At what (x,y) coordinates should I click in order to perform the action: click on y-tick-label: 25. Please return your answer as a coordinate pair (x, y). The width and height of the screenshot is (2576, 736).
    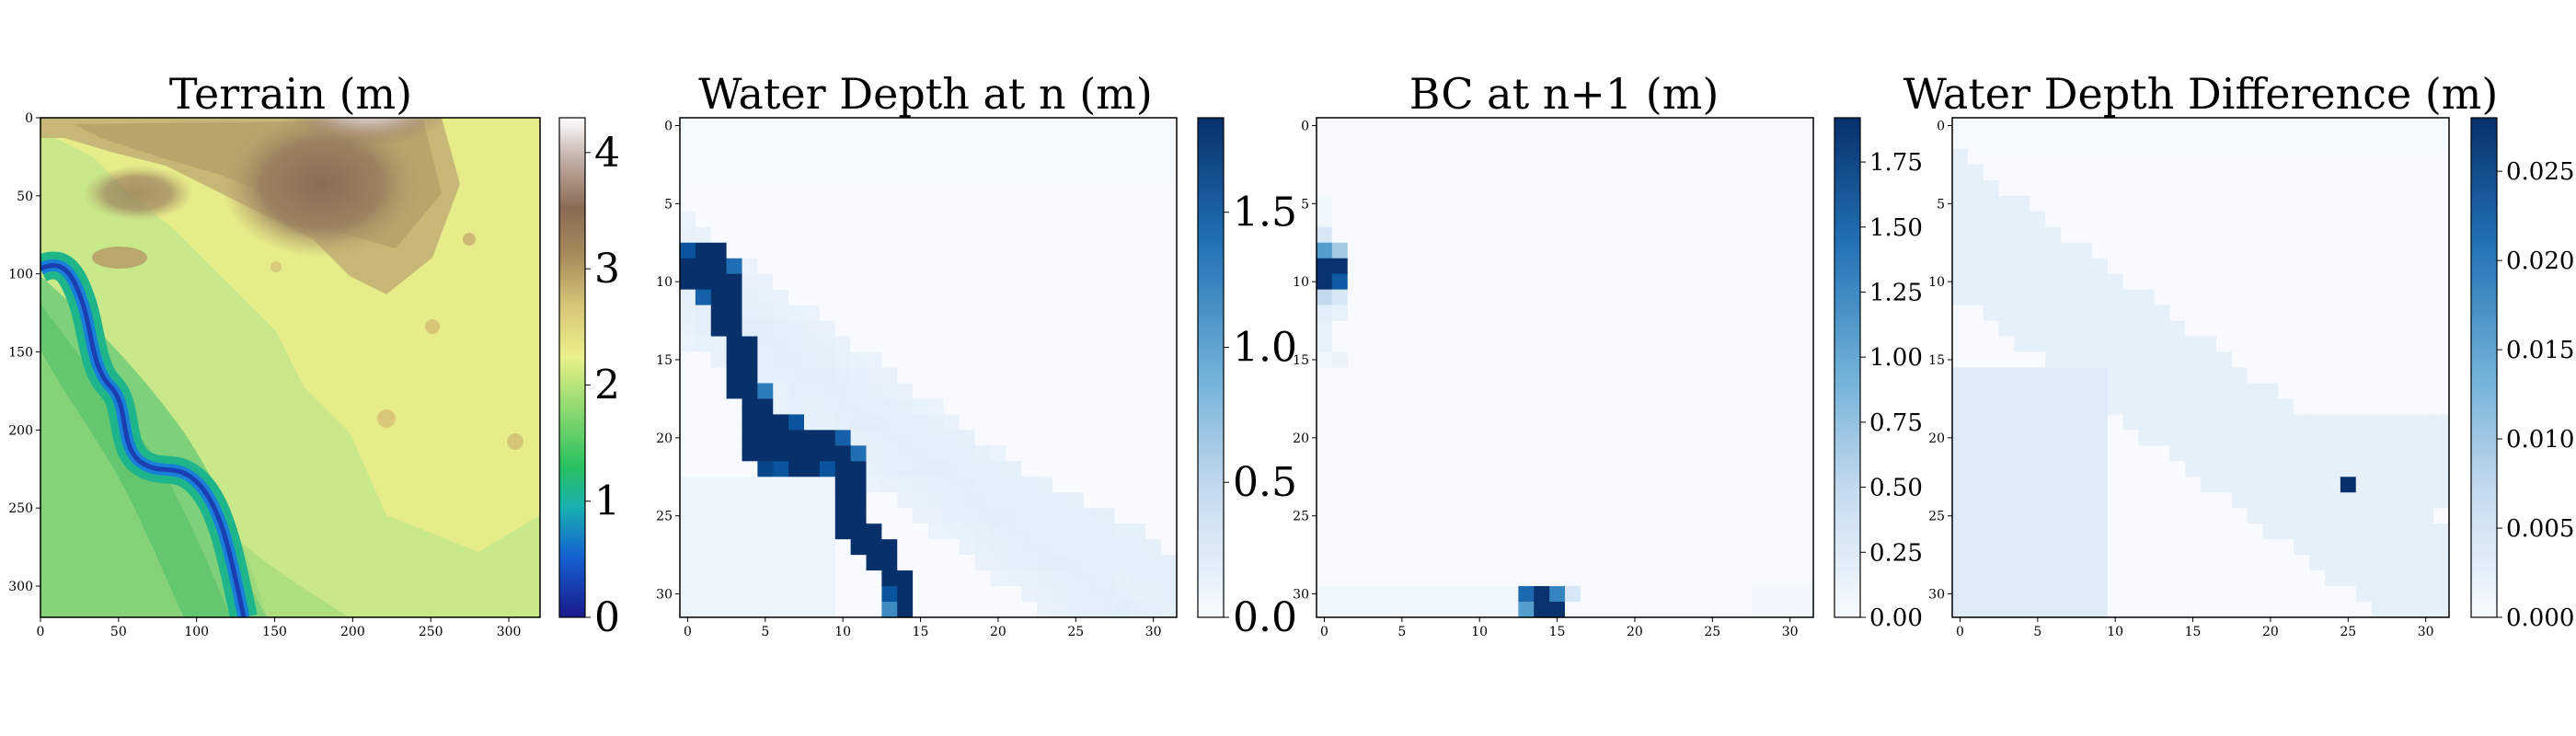
    Looking at the image, I should click on (1936, 517).